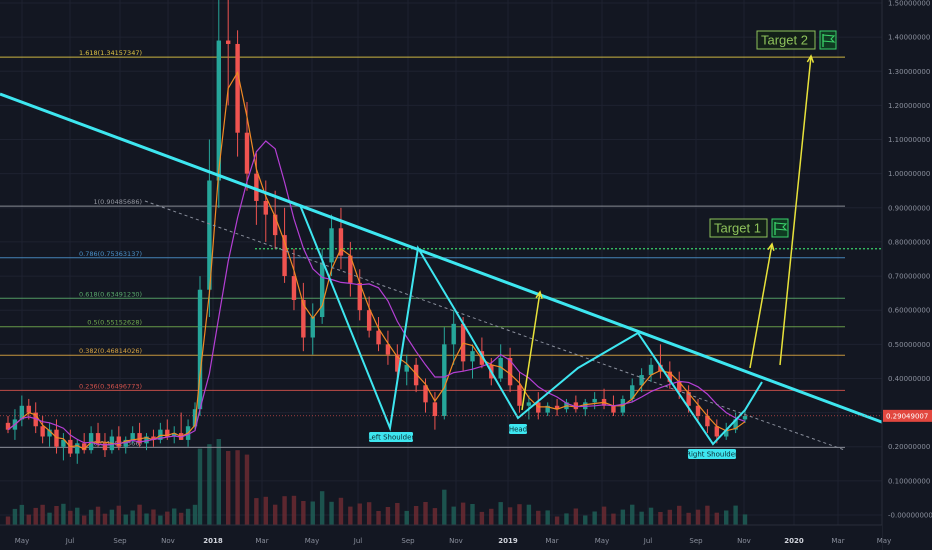 The image size is (932, 550). I want to click on current-price-tag, so click(907, 415).